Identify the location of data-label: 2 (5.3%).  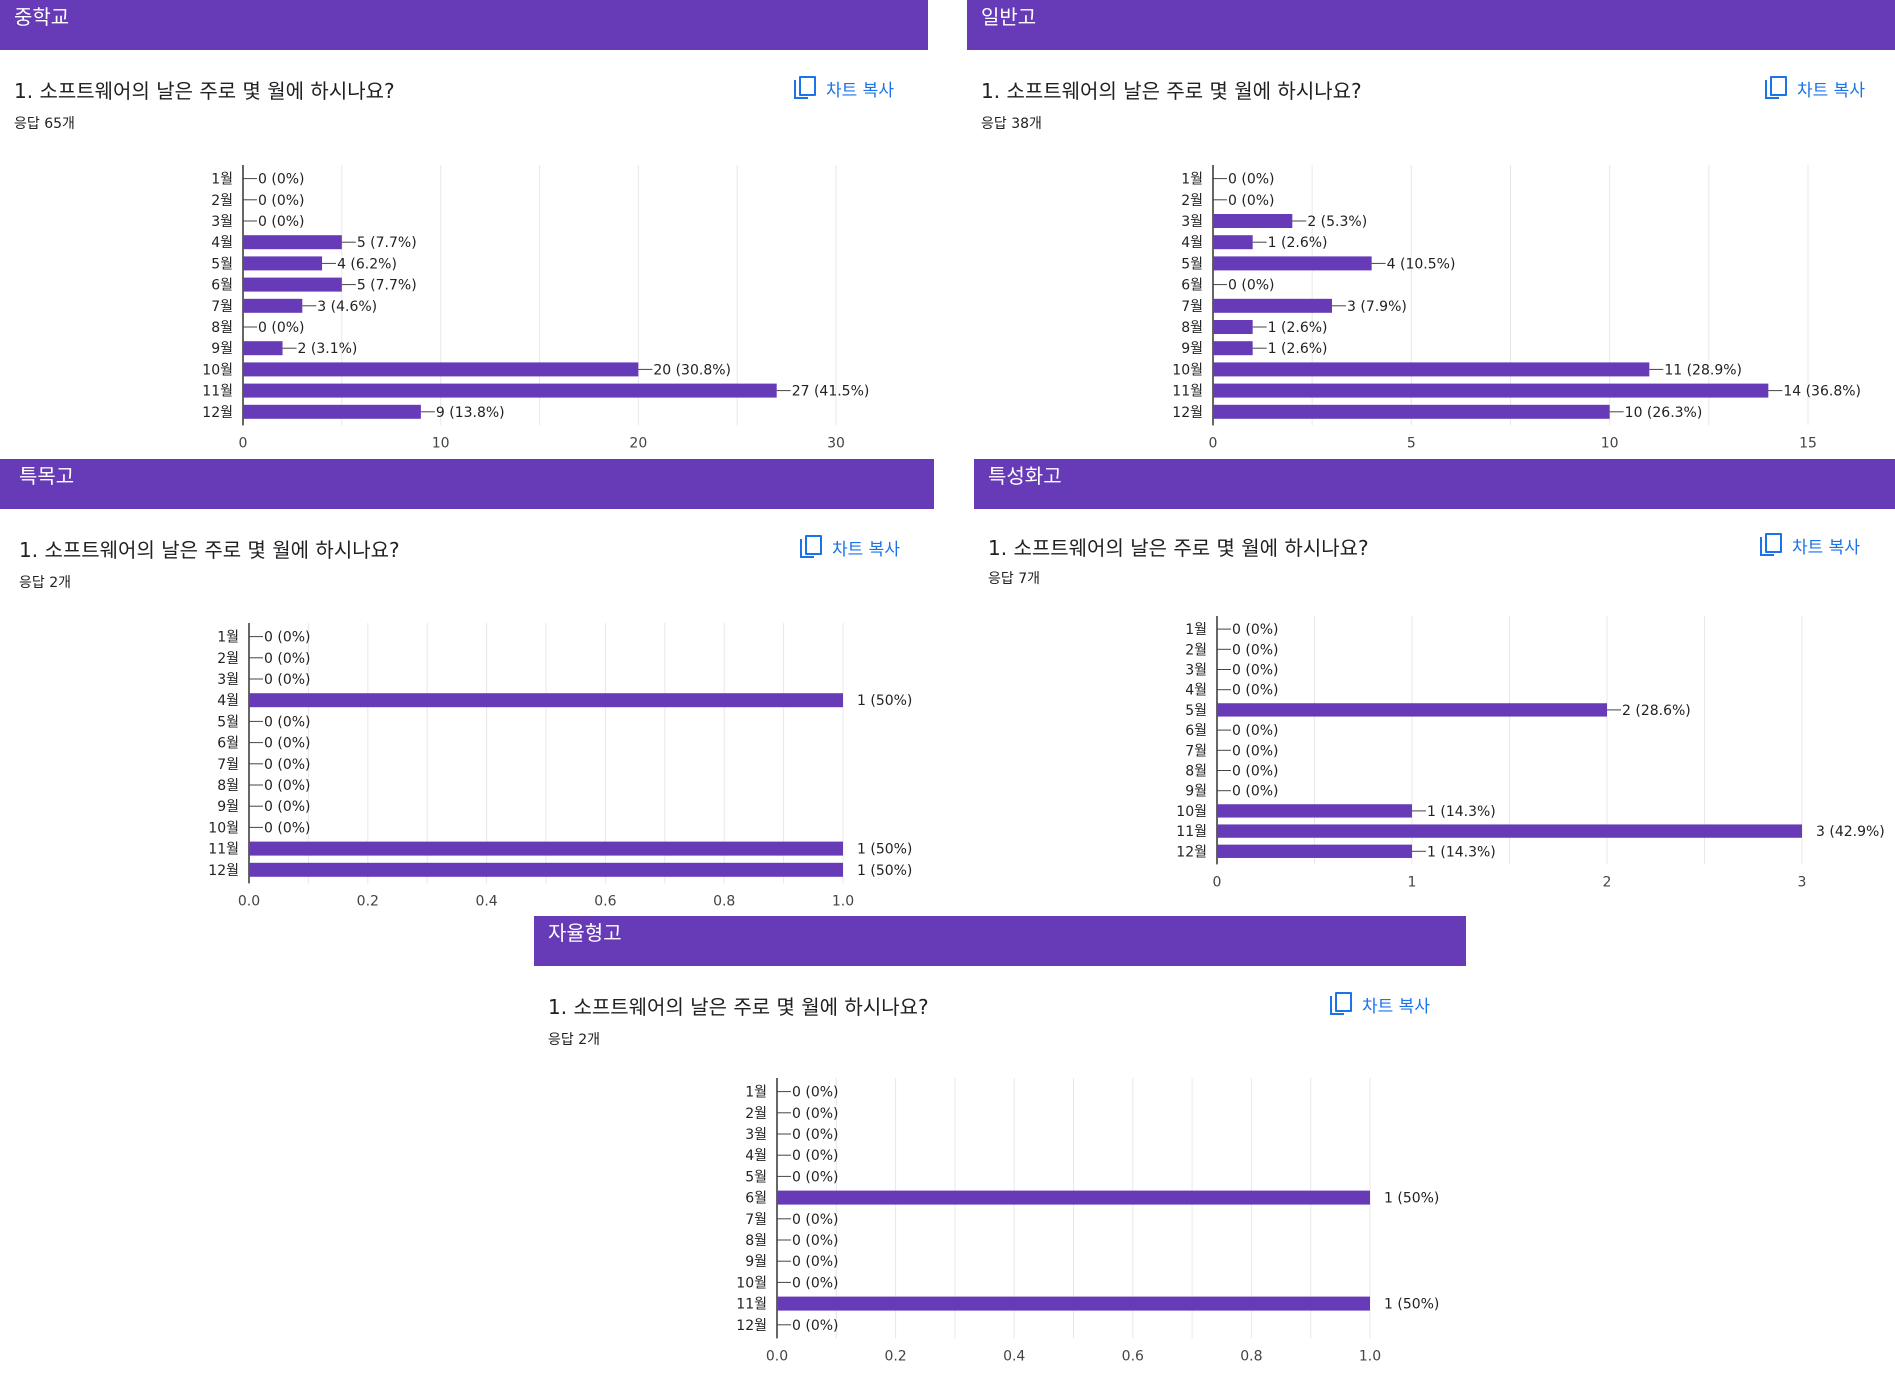
(1337, 222).